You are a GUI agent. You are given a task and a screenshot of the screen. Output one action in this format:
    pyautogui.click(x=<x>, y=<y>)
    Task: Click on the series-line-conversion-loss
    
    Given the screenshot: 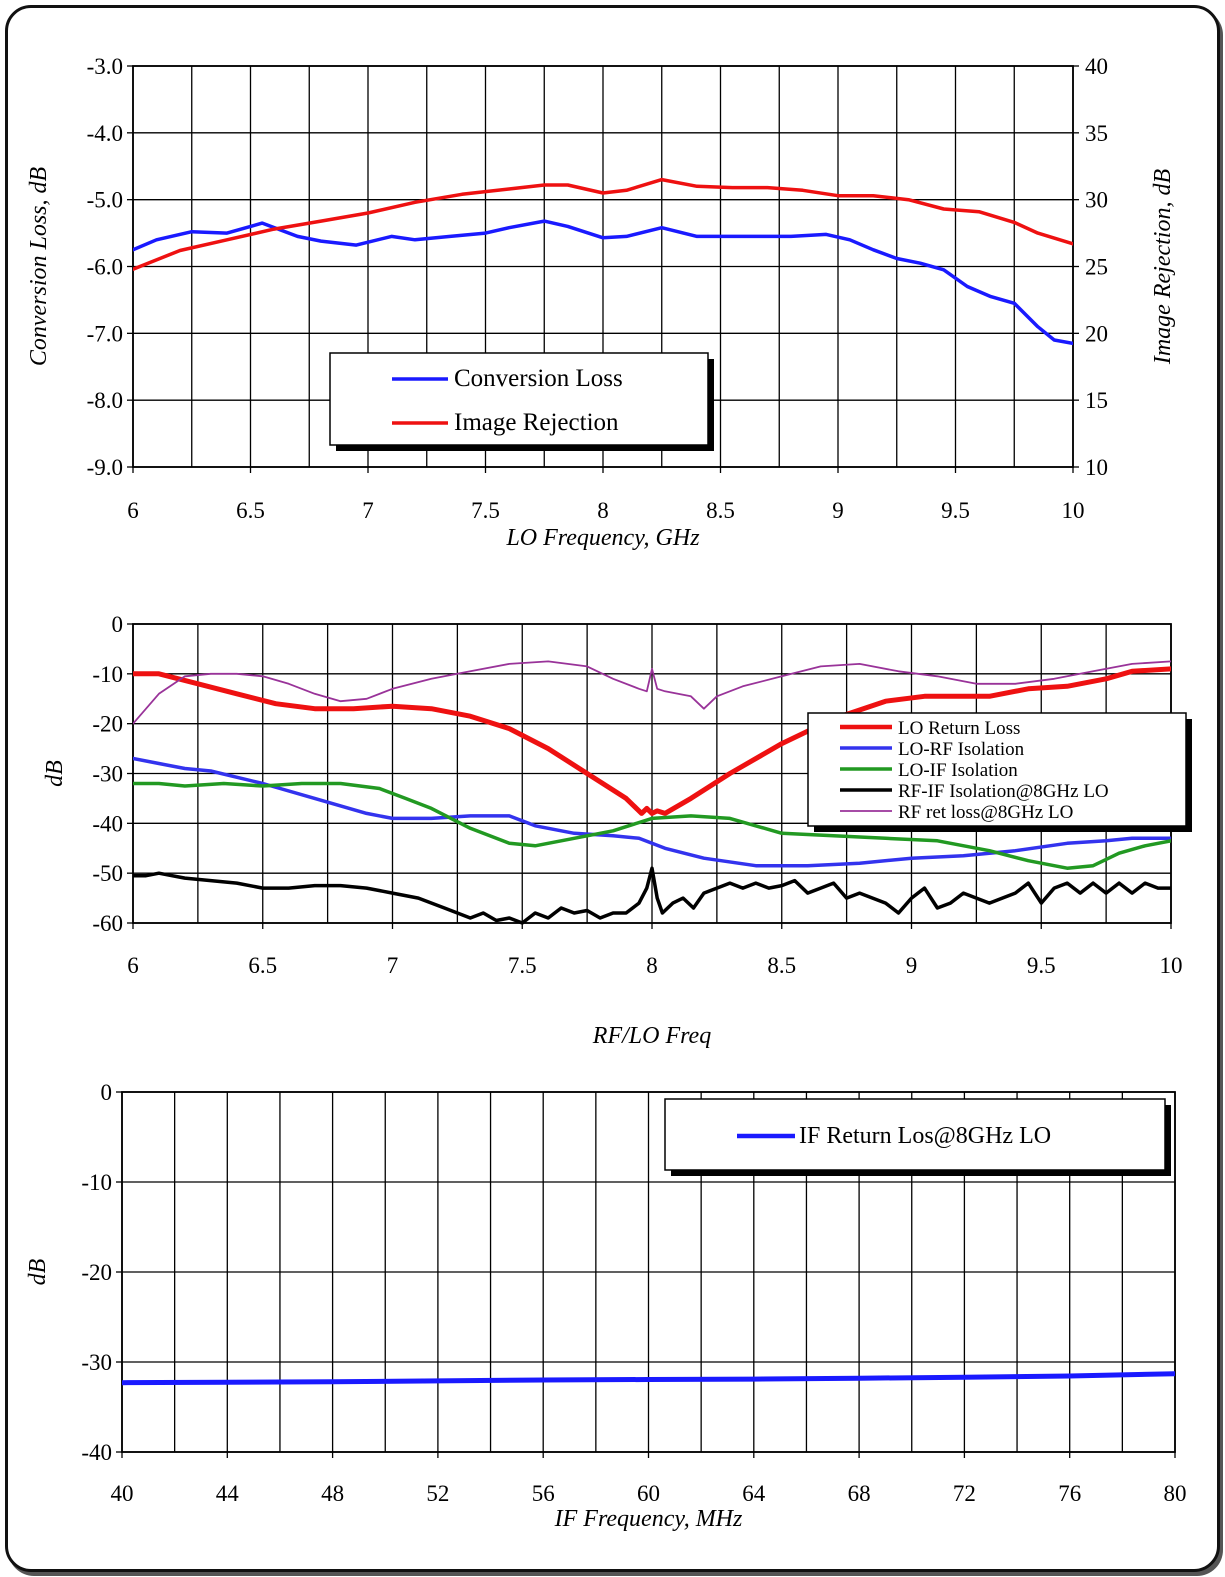 What is the action you would take?
    pyautogui.click(x=603, y=282)
    